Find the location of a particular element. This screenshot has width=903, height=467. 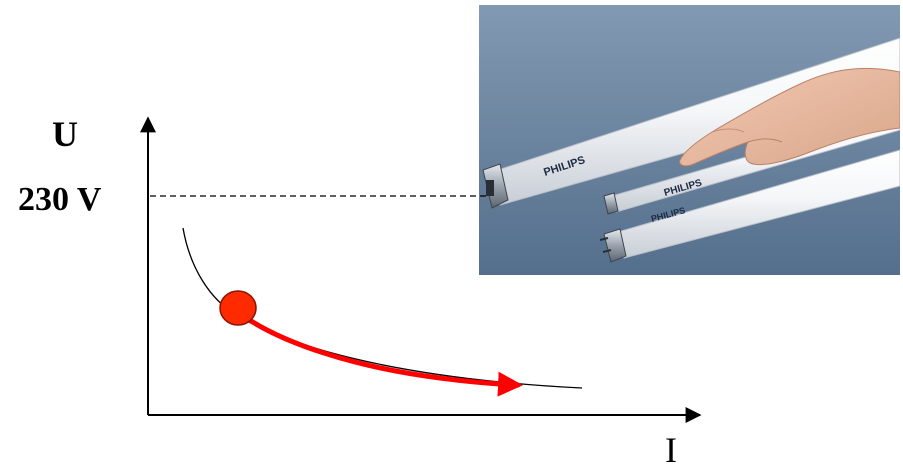

hand is located at coordinates (789, 117).